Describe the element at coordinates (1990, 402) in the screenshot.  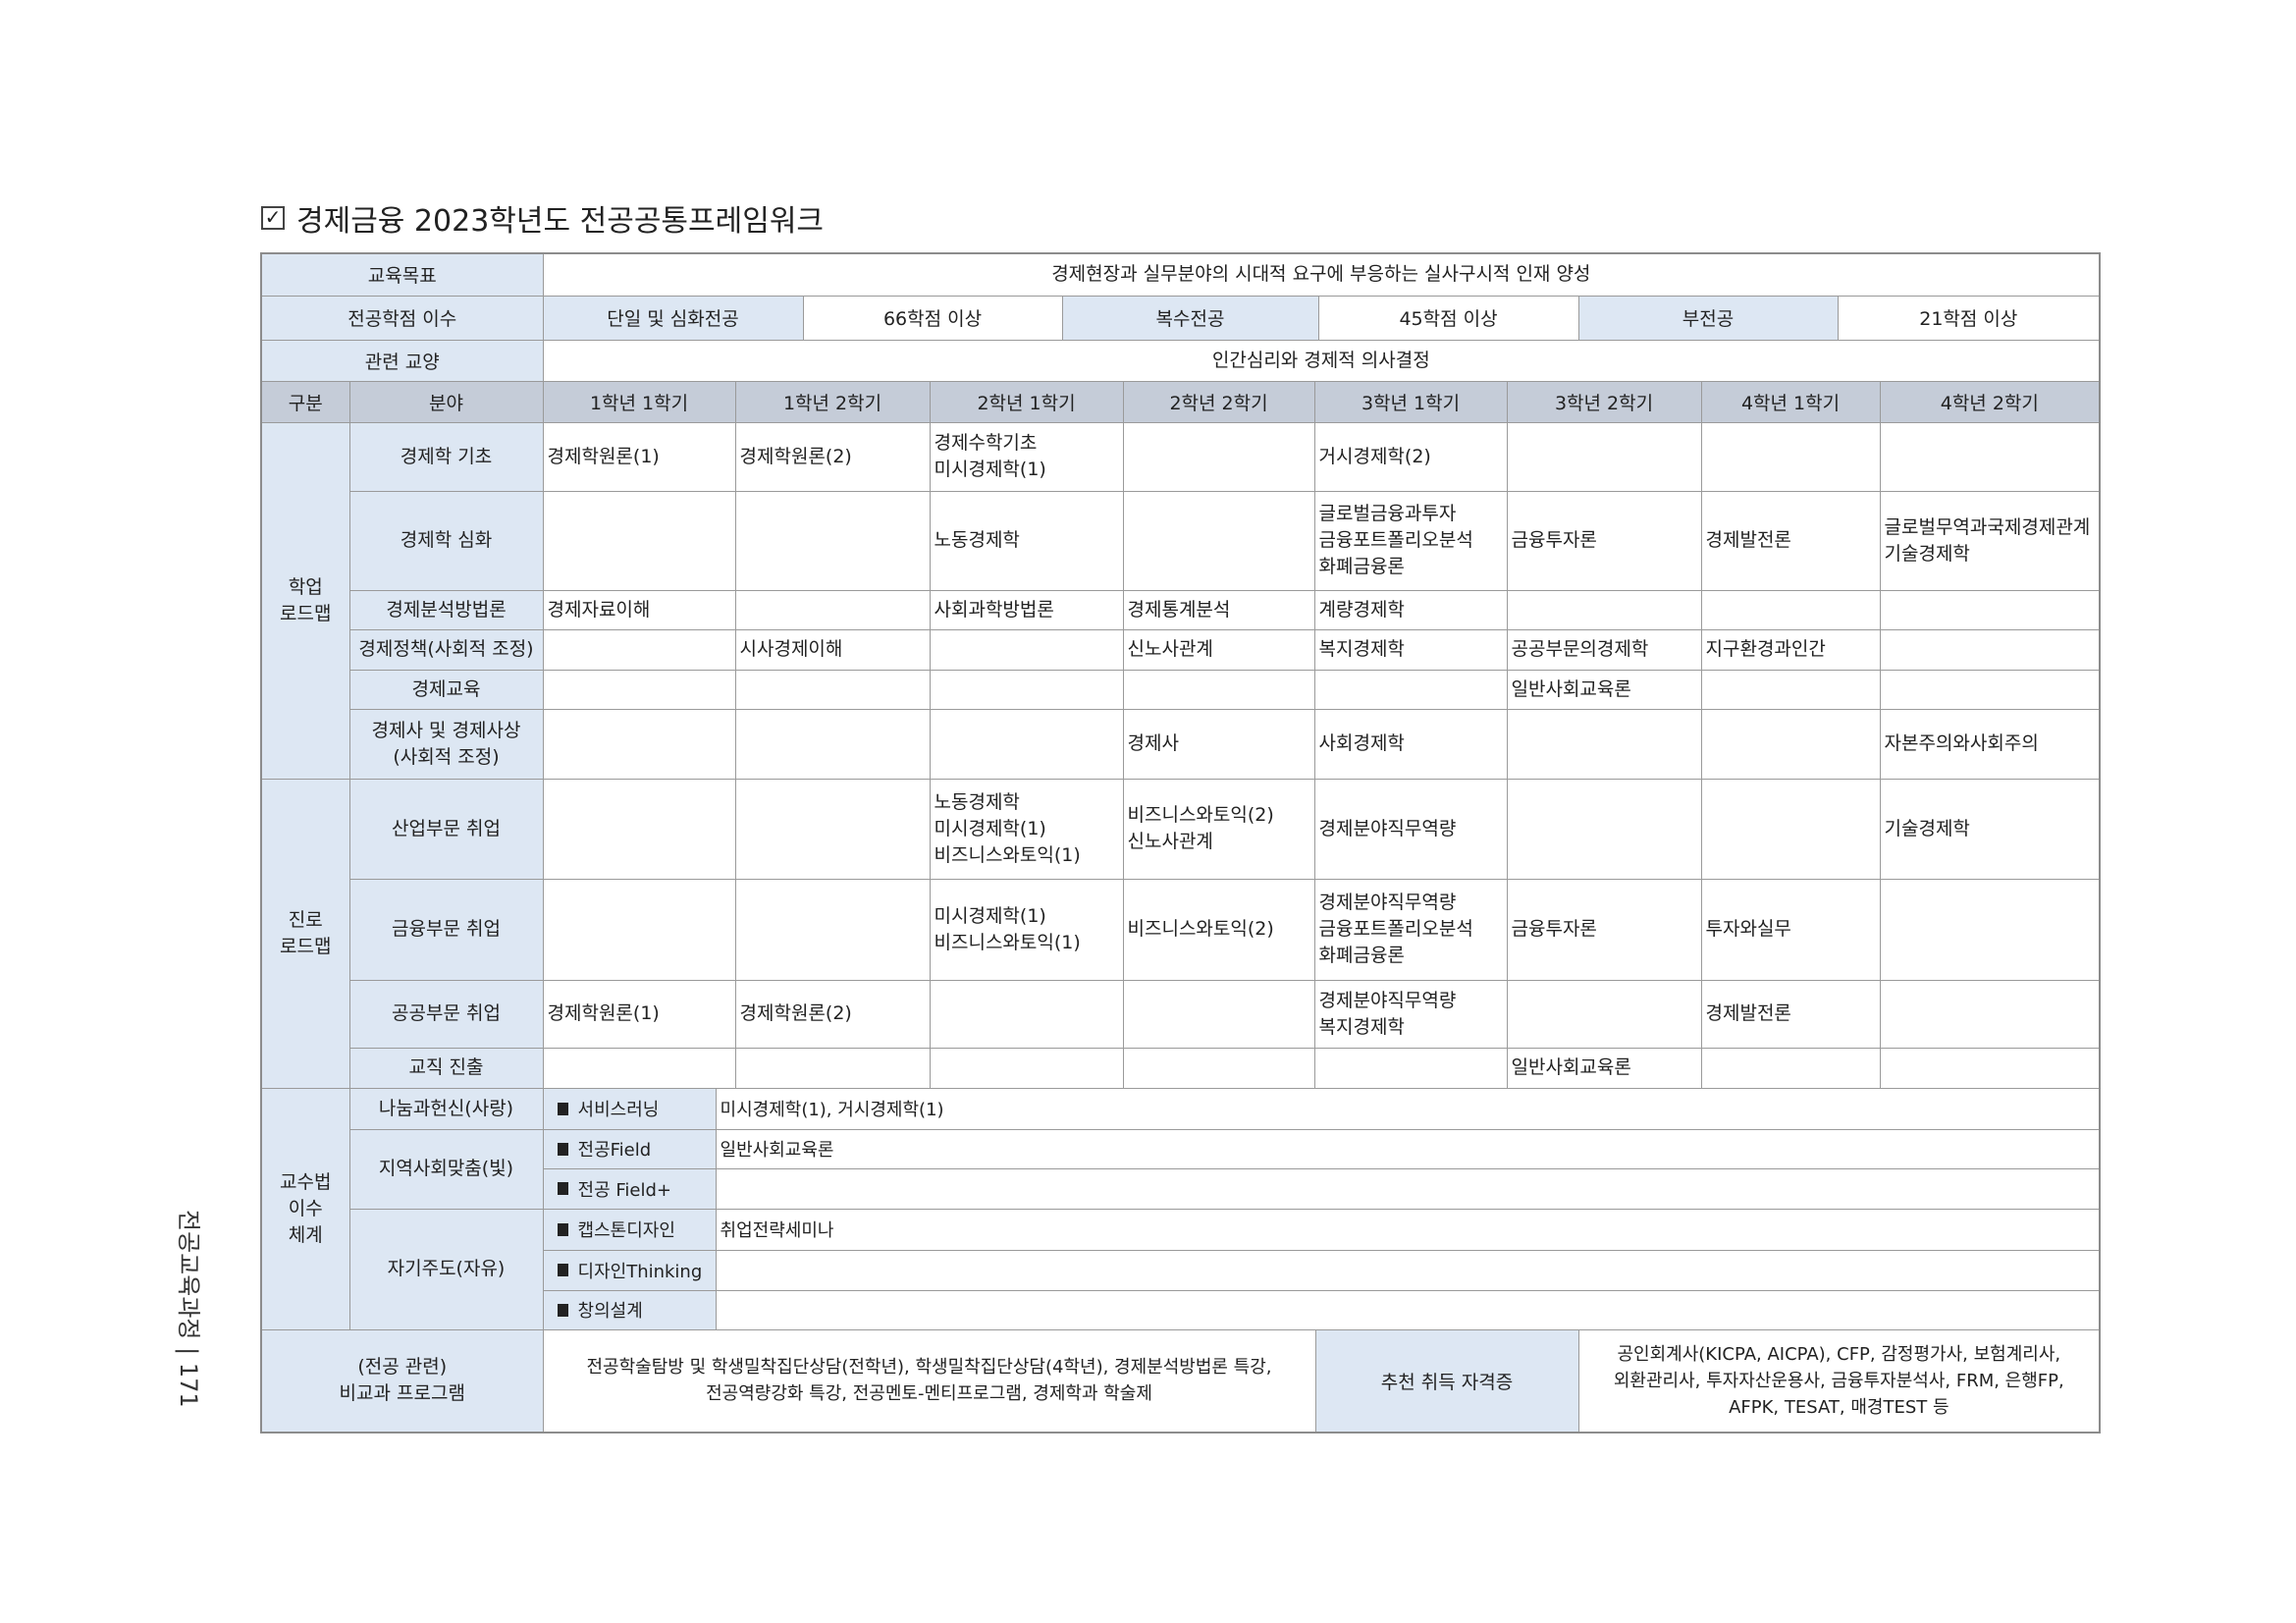
I see `column-header: 4학년 2학기` at that location.